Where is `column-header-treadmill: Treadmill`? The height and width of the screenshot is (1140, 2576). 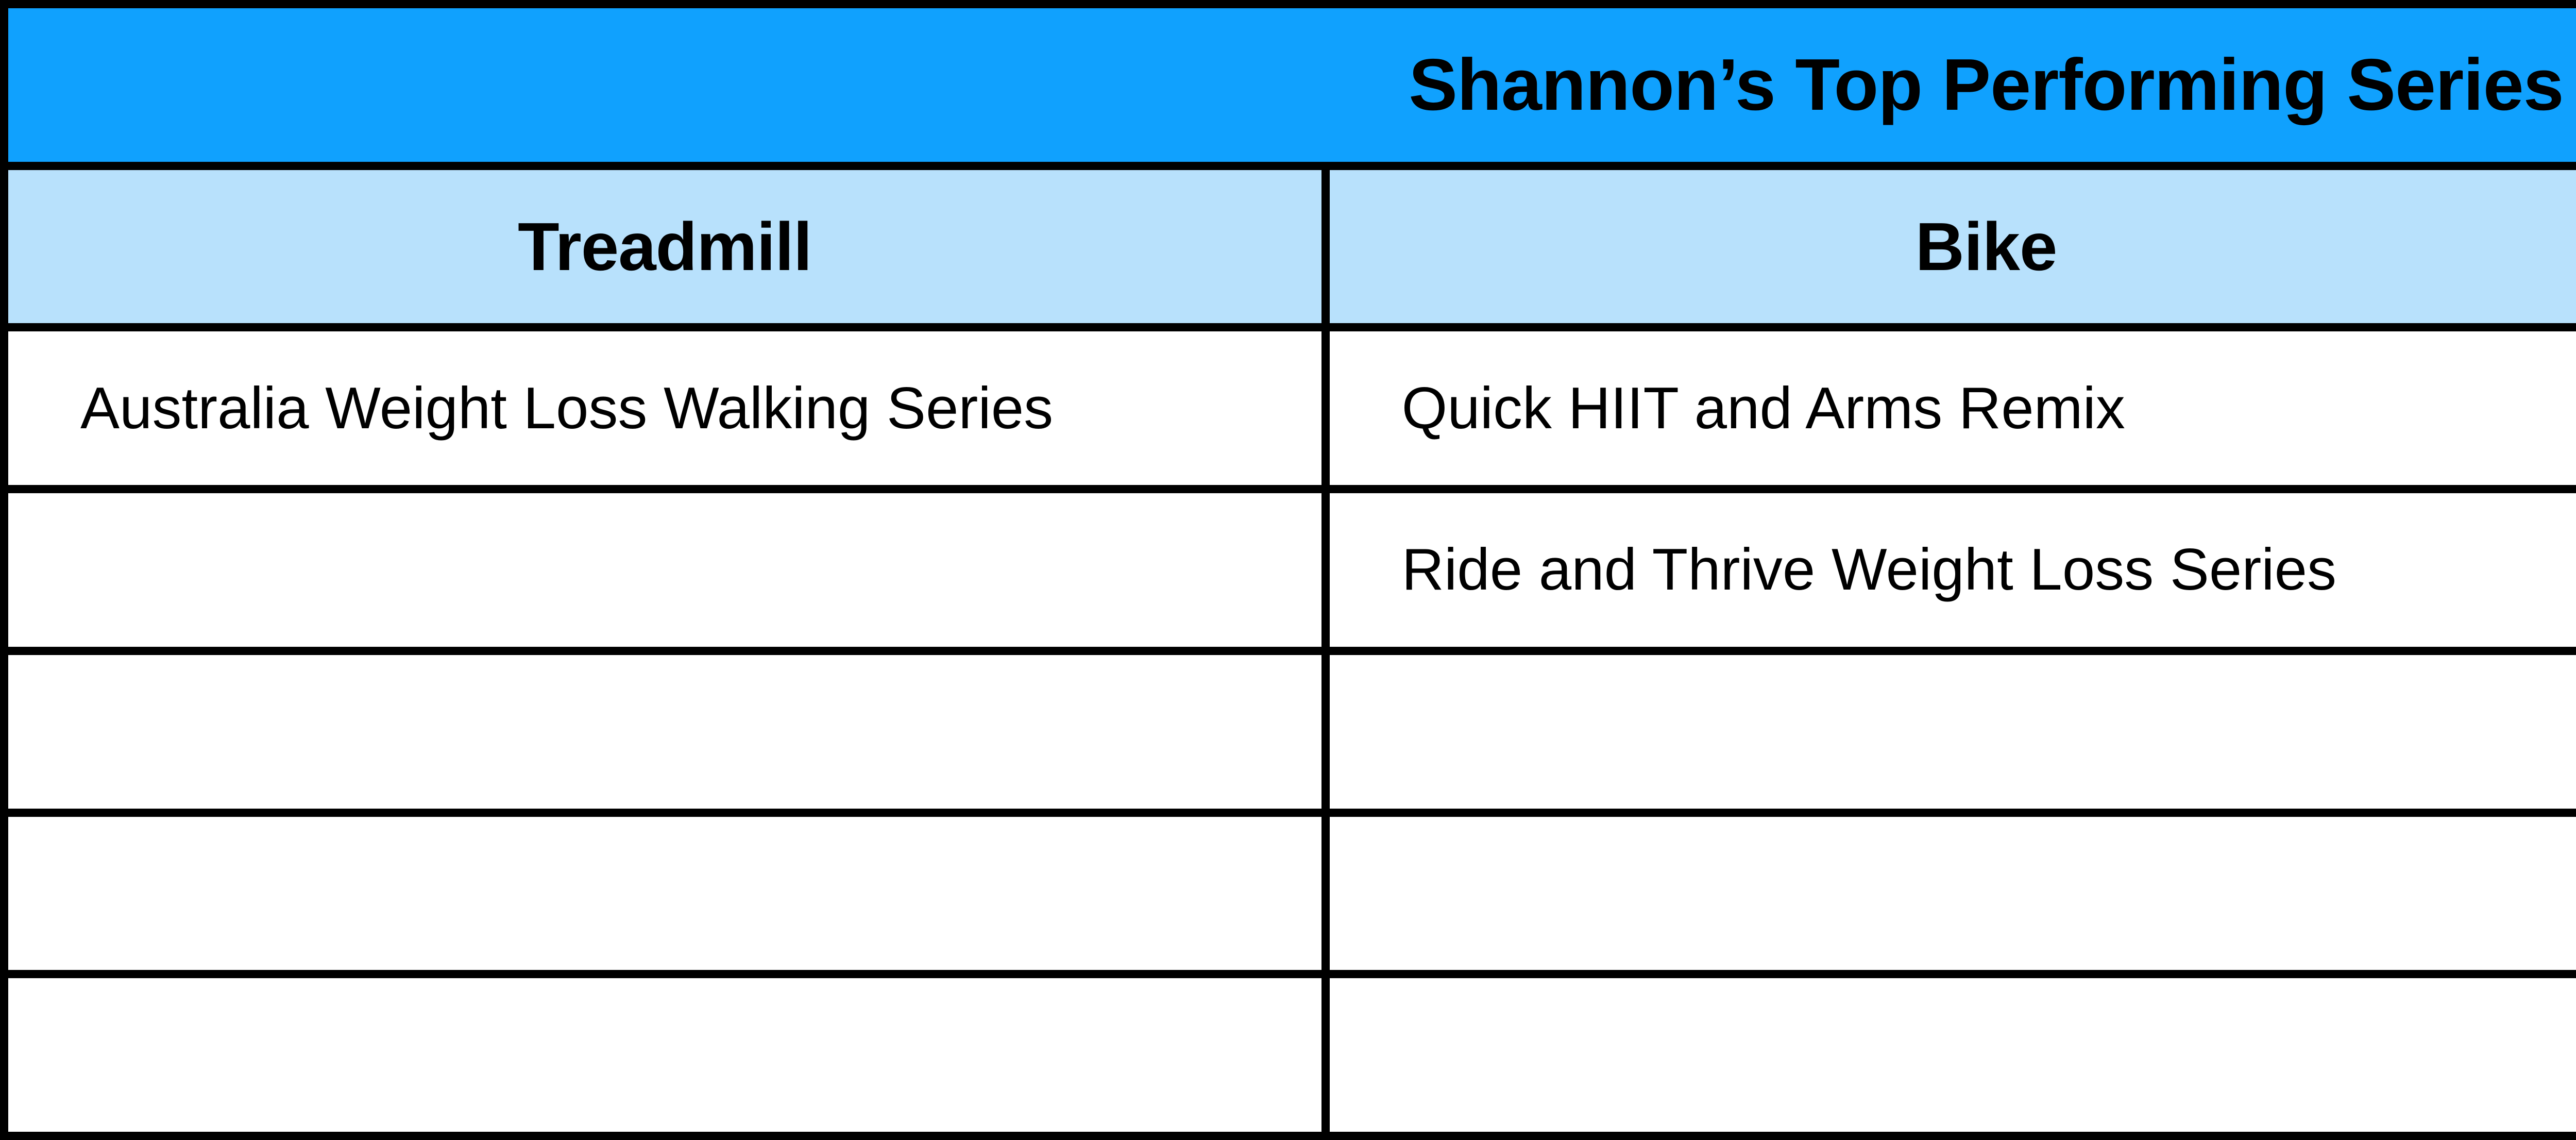
column-header-treadmill: Treadmill is located at coordinates (664, 247).